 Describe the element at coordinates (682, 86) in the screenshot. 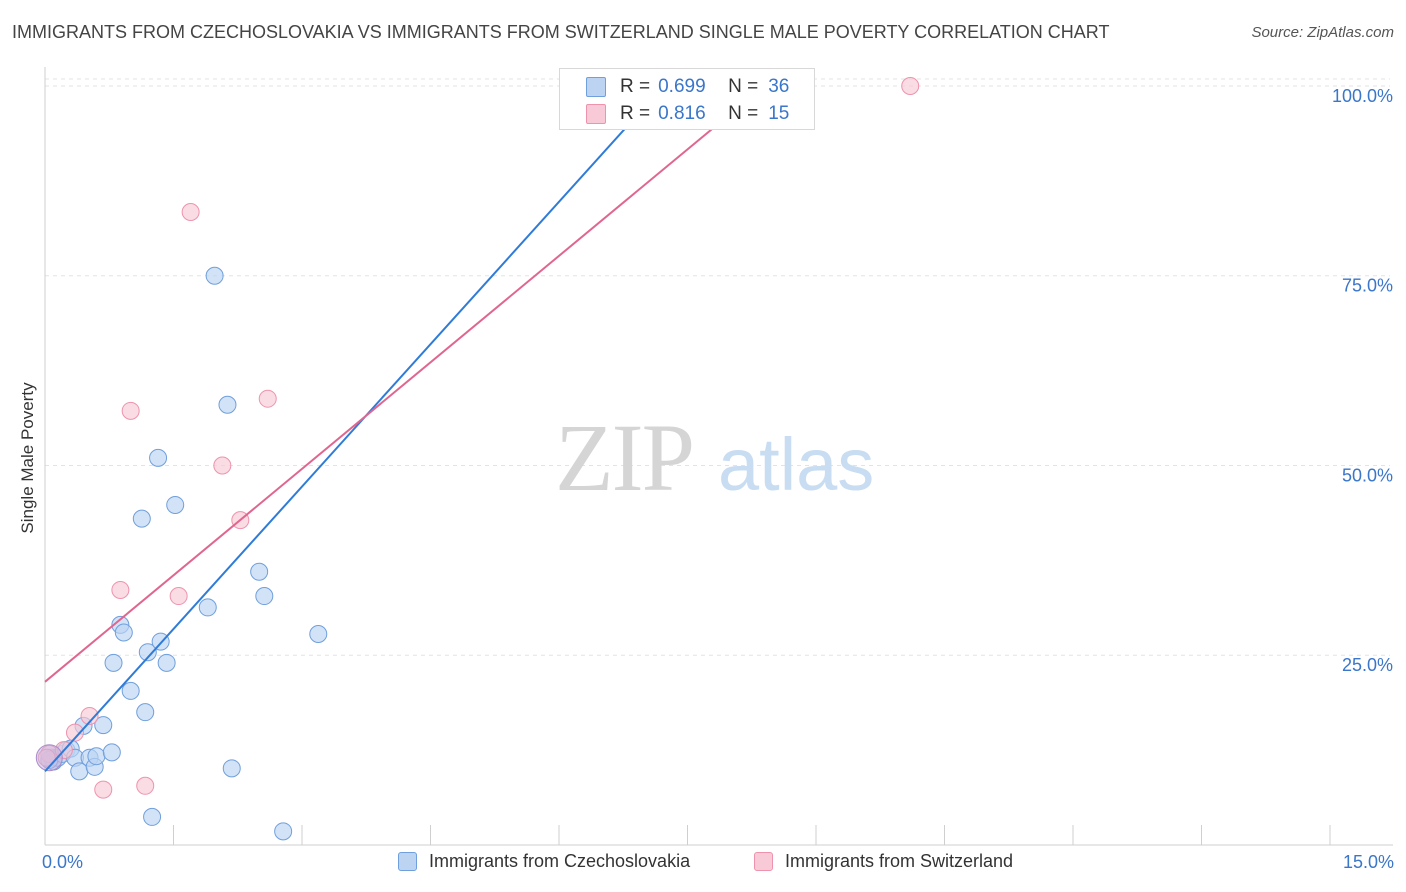

I see `r-value: 0.699` at that location.